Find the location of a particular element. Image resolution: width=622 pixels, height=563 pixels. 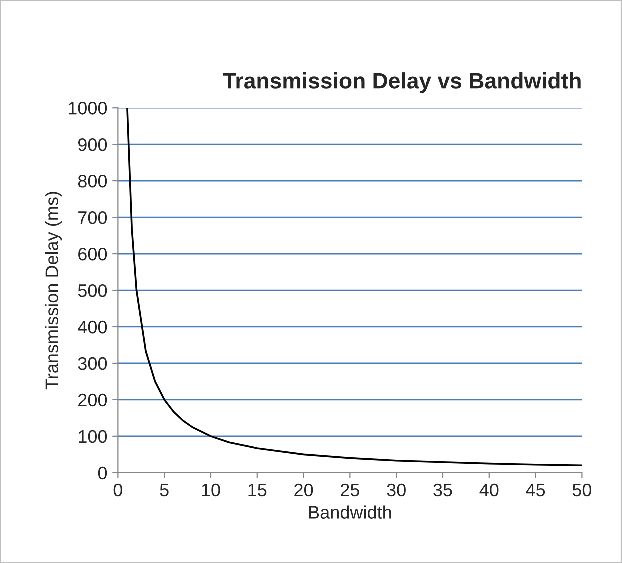

chart-title: Transmission Delay vs Bandwidth is located at coordinates (402, 83).